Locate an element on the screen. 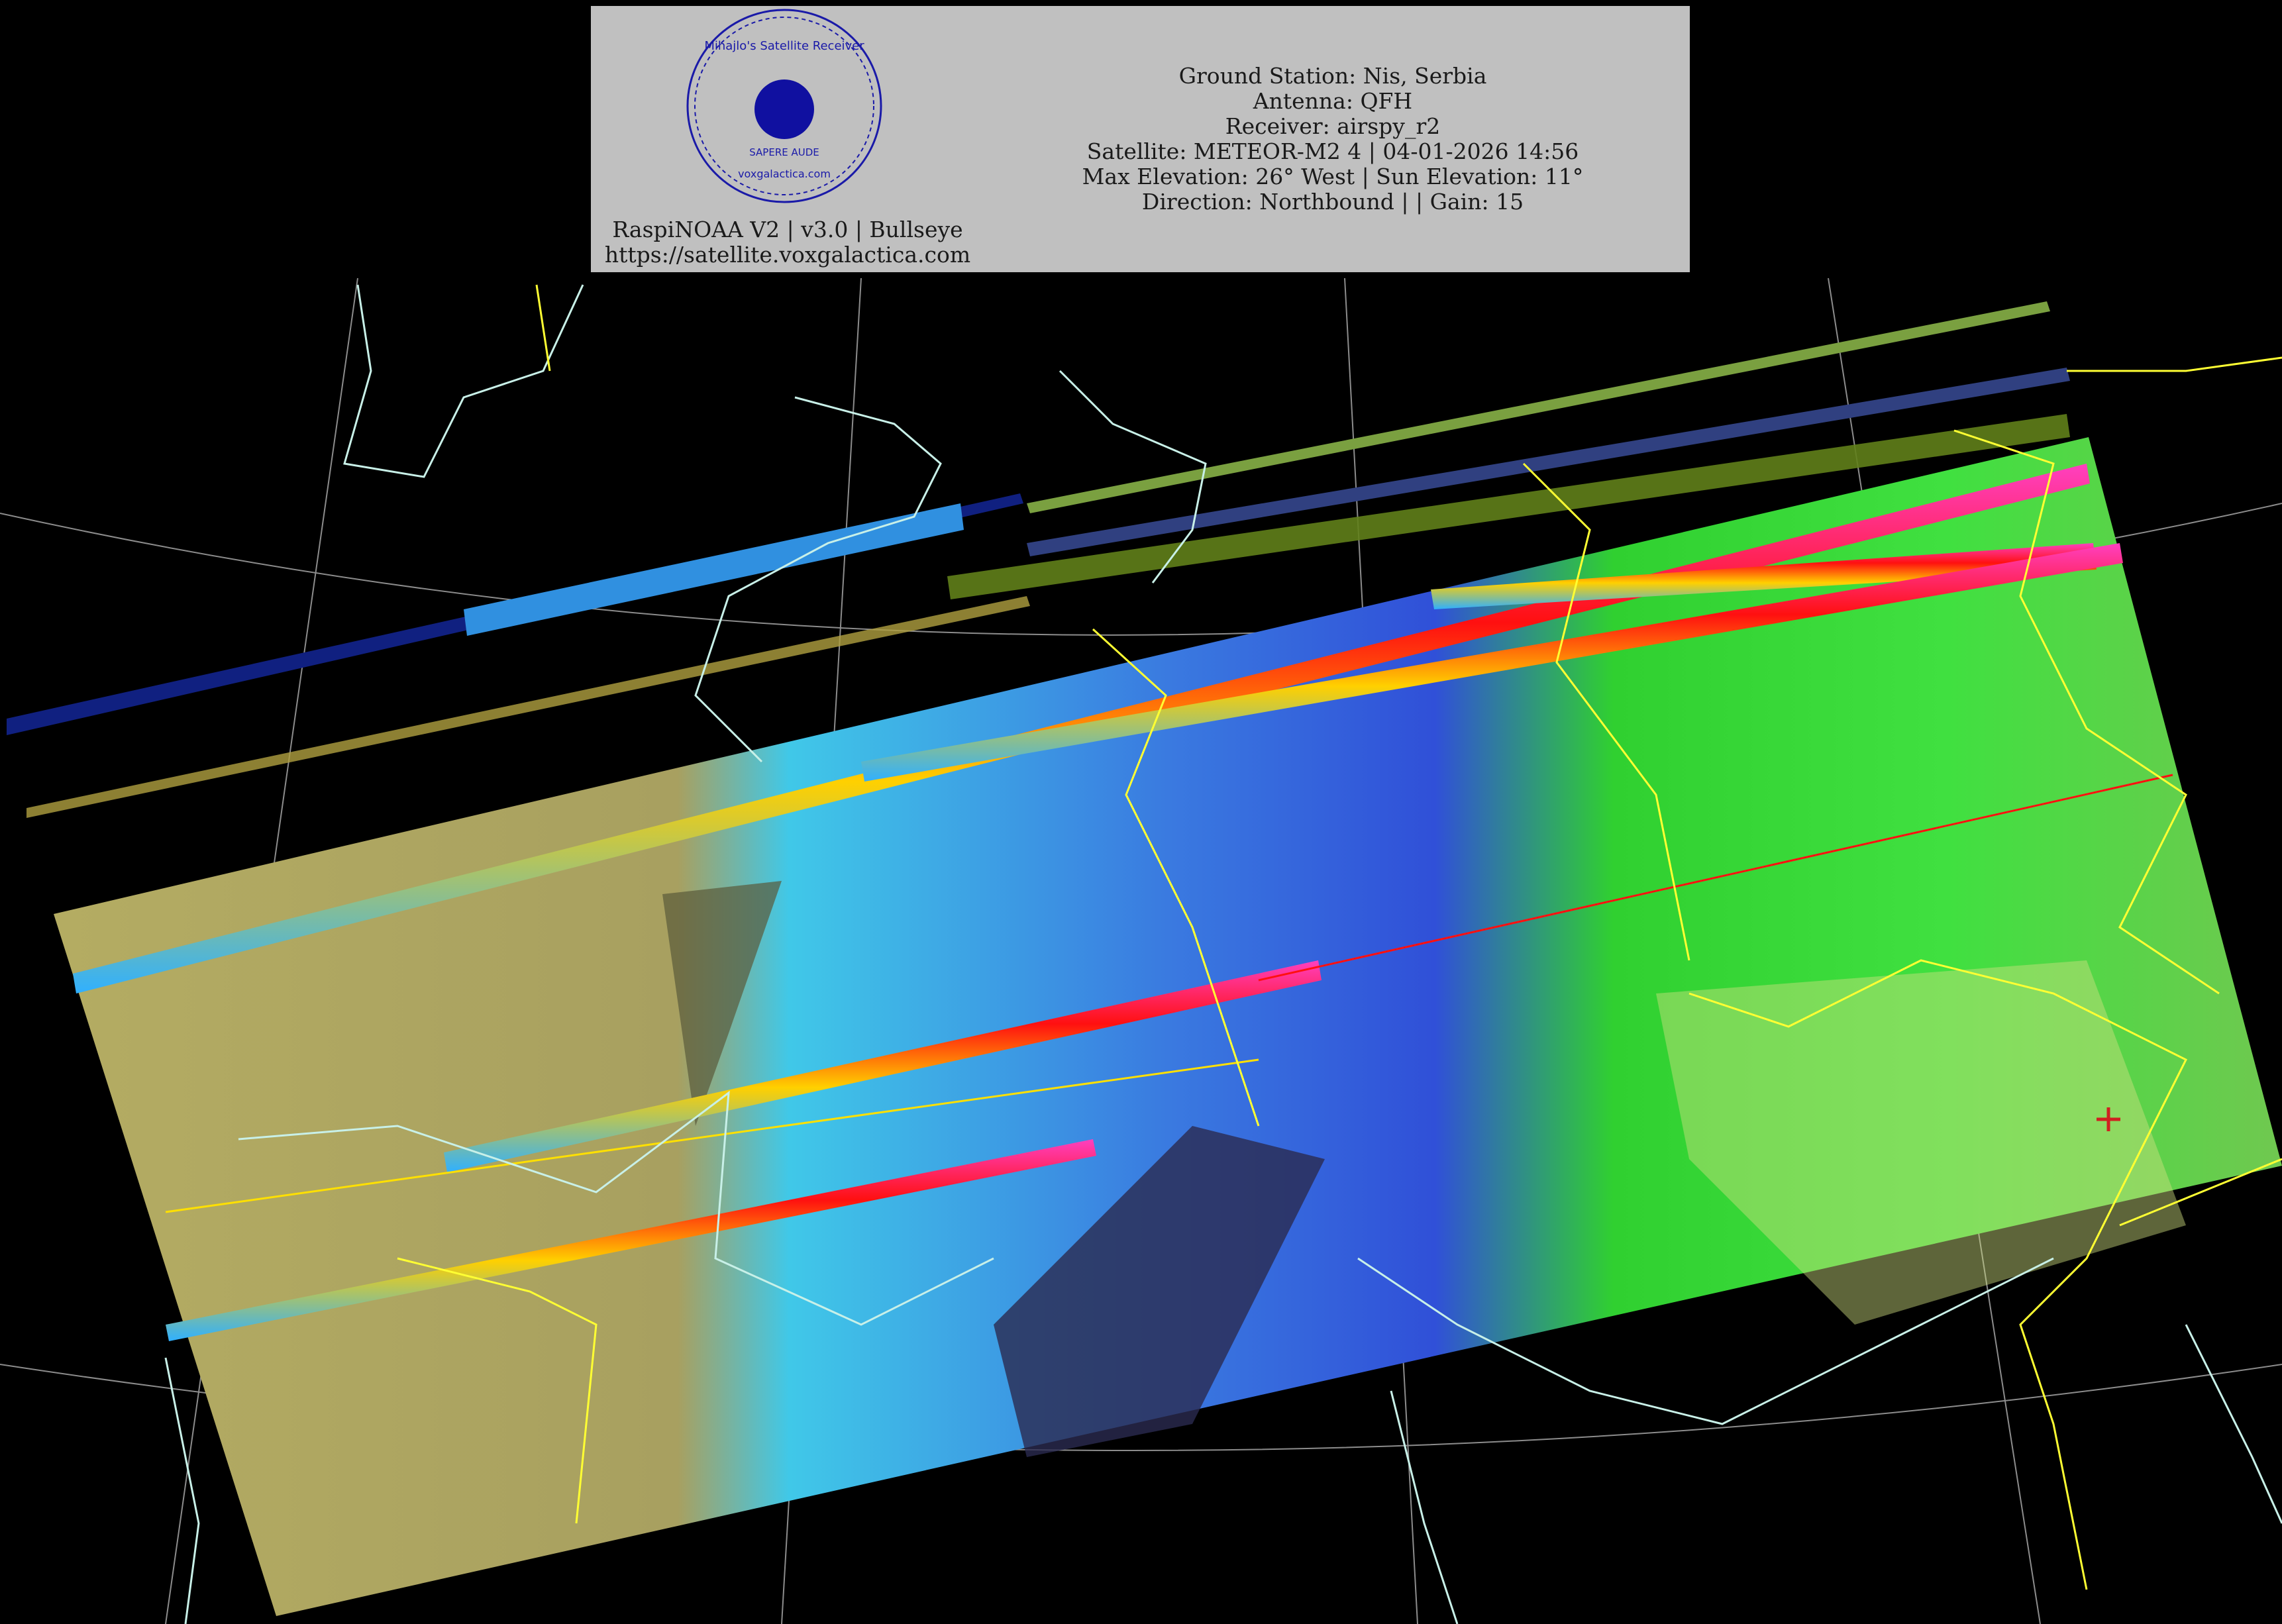  direction-gain-text: Direction: Northbound | | Gain: 15 is located at coordinates (1333, 202).